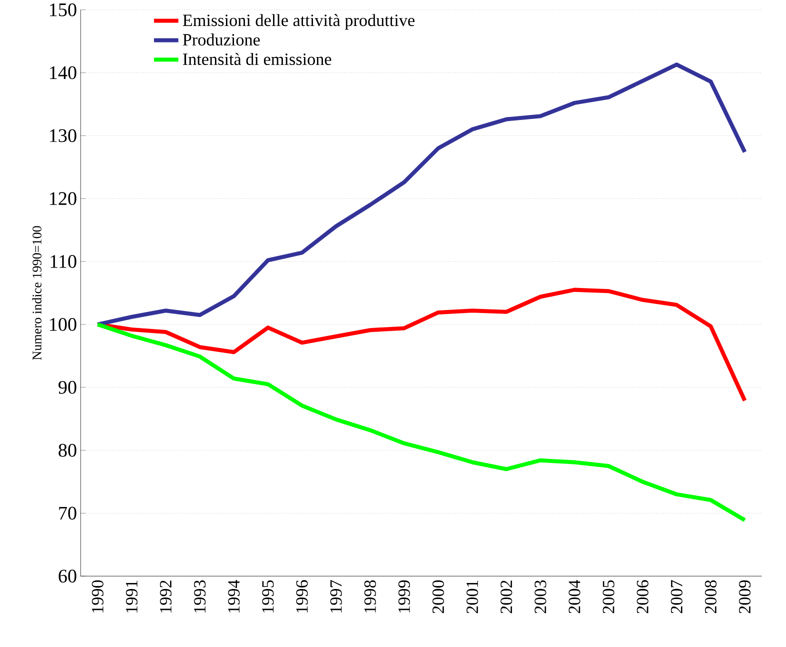 This screenshot has width=786, height=647. What do you see at coordinates (540, 597) in the screenshot?
I see `x-tick-label: 2003` at bounding box center [540, 597].